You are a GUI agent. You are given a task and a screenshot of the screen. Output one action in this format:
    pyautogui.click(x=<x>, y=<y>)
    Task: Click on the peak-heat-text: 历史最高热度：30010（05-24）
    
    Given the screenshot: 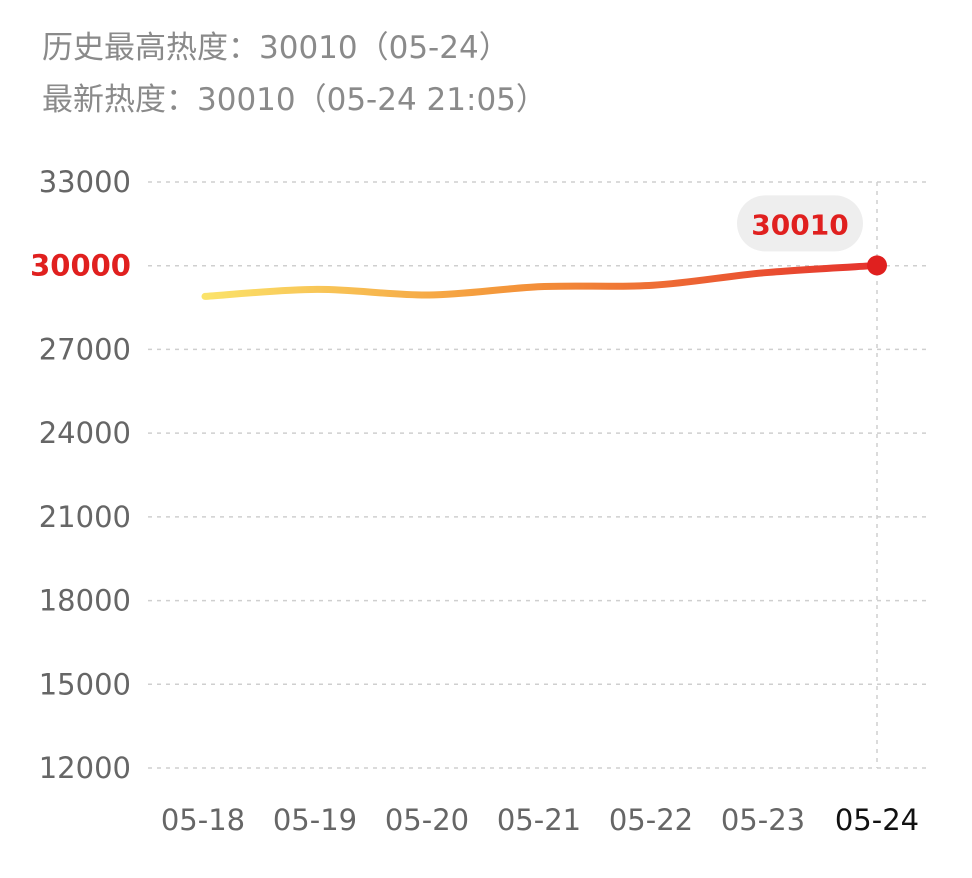 What is the action you would take?
    pyautogui.click(x=276, y=48)
    